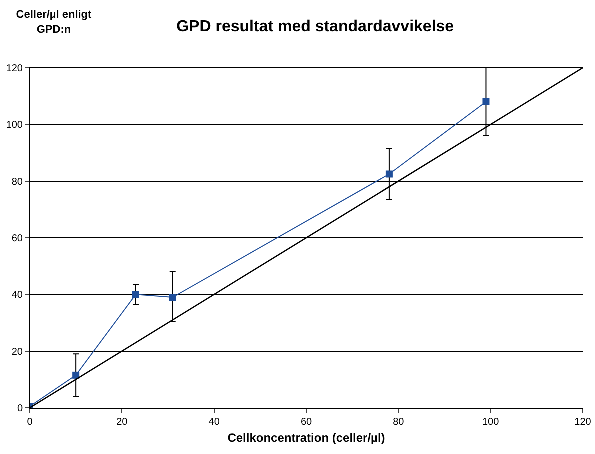 The width and height of the screenshot is (595, 454). I want to click on y-tick-label: 60, so click(18, 239).